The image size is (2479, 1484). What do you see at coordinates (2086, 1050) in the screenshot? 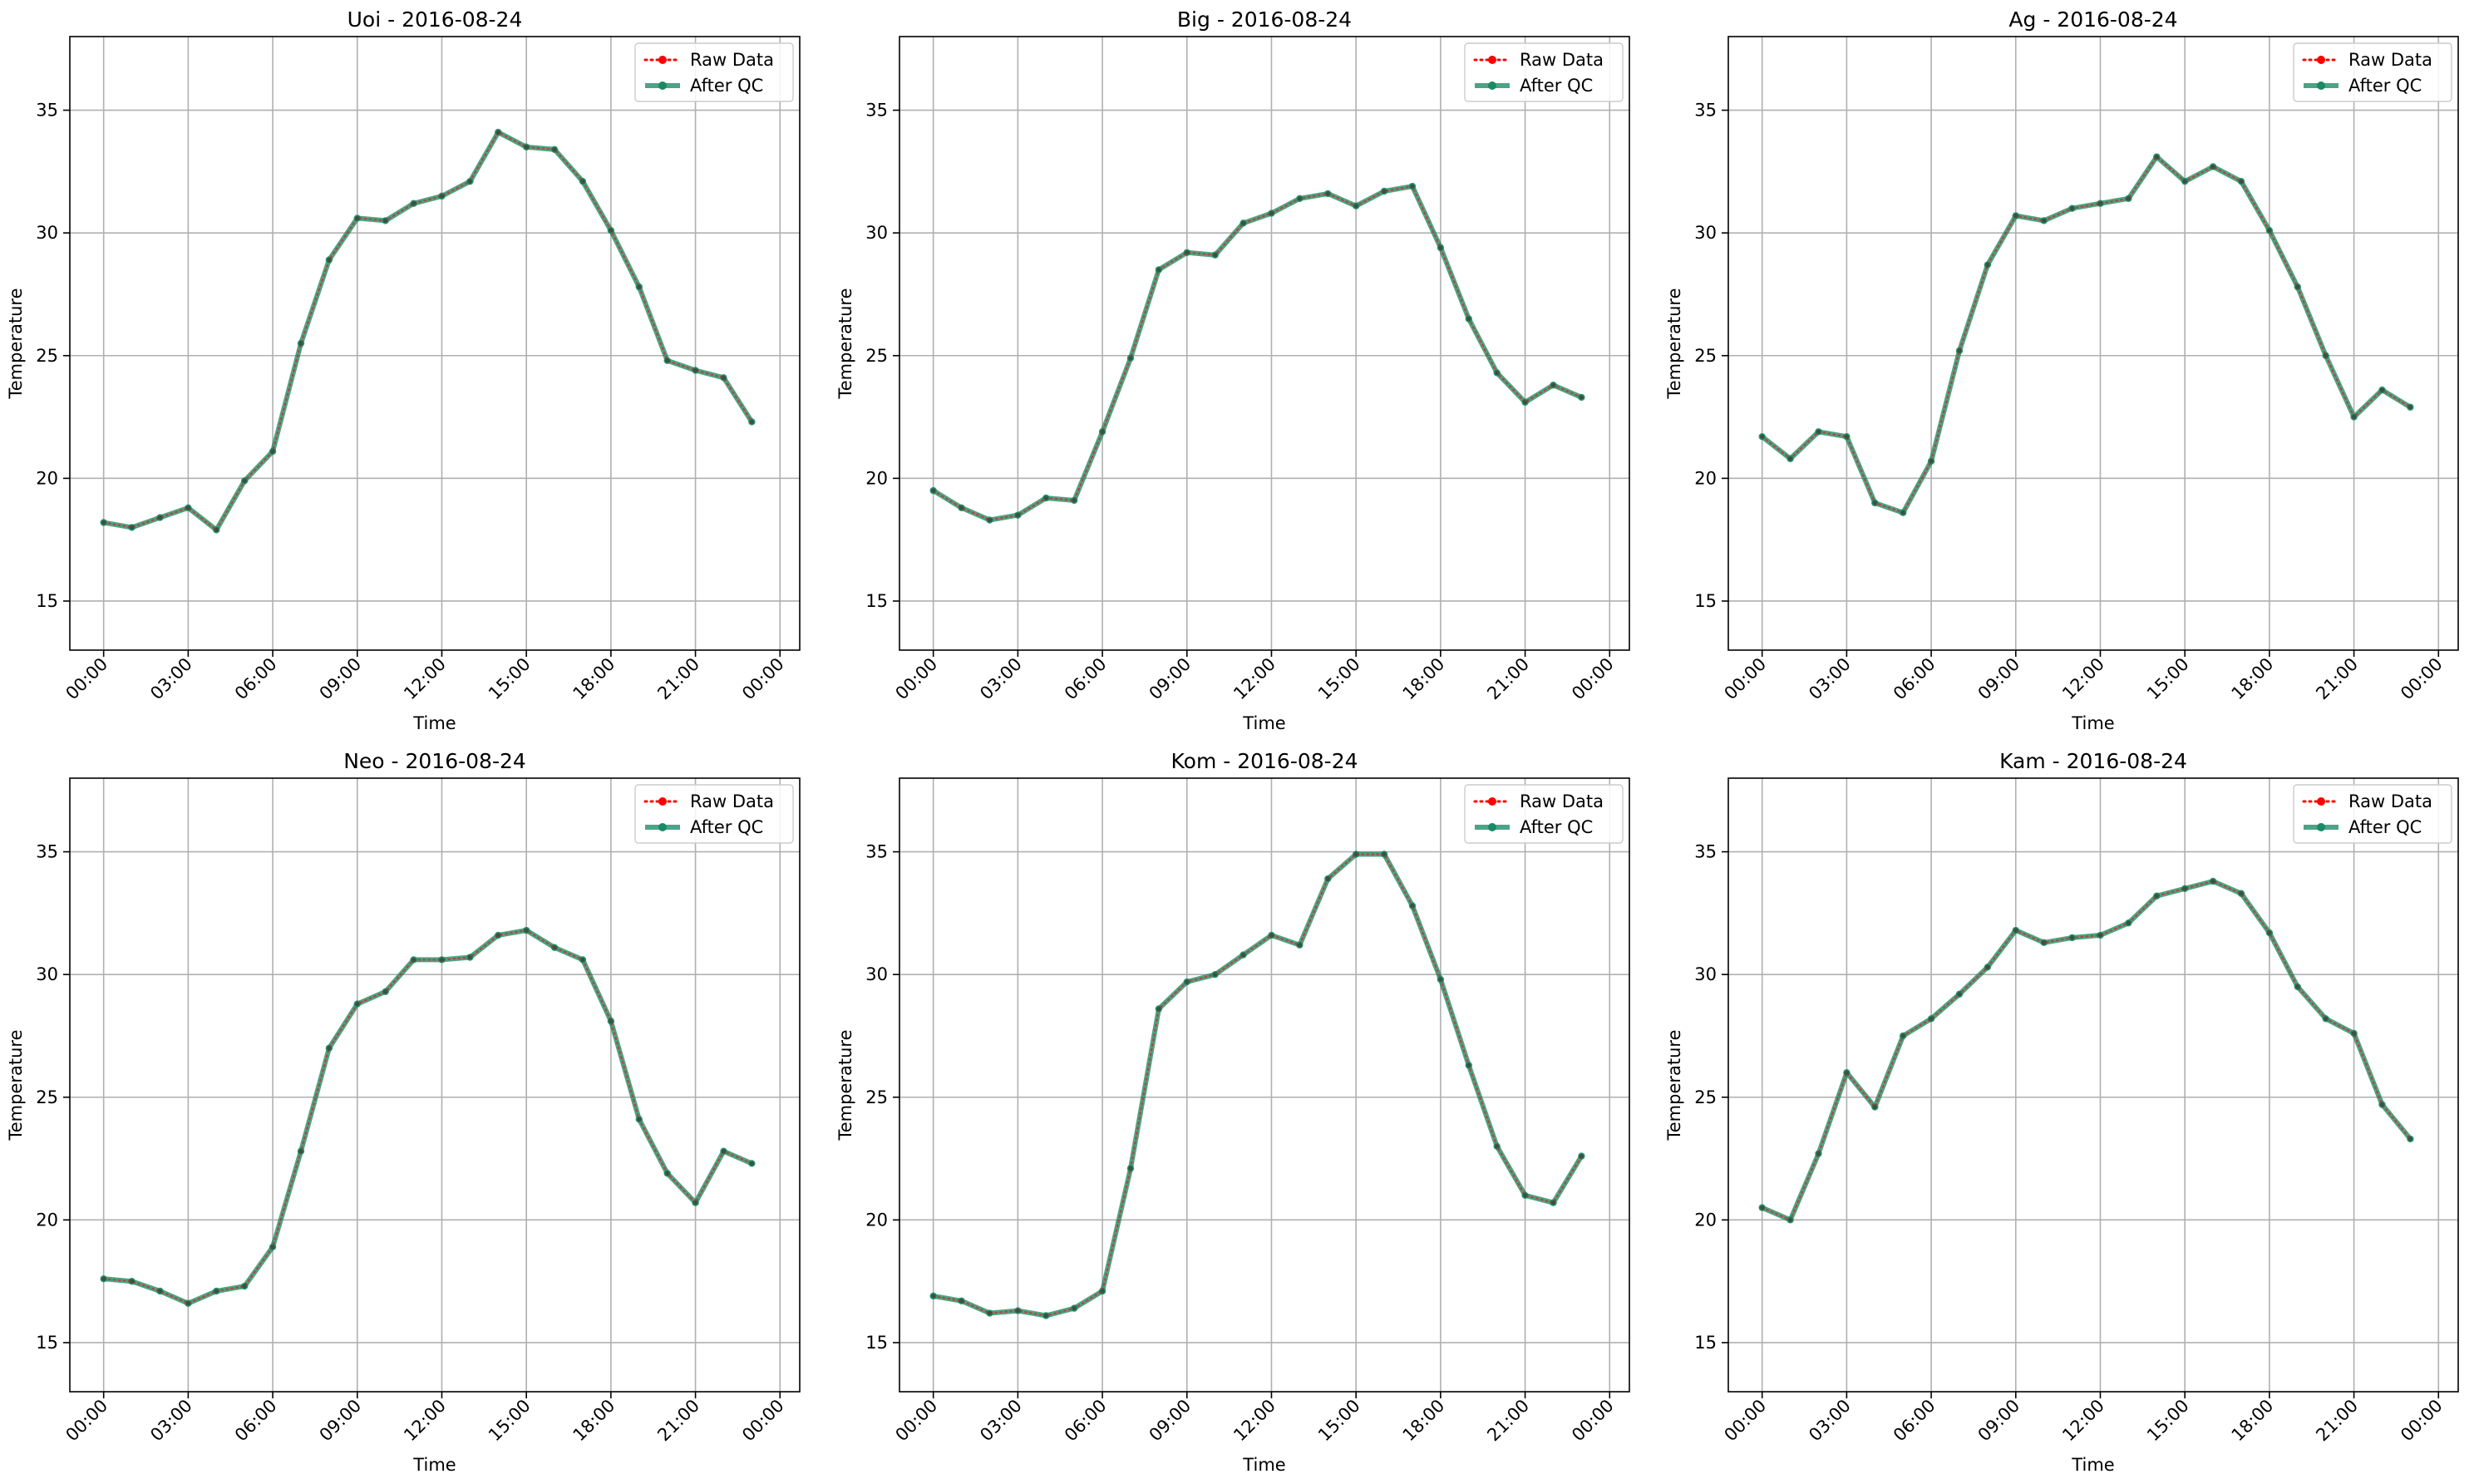
I see `series-after-qc` at bounding box center [2086, 1050].